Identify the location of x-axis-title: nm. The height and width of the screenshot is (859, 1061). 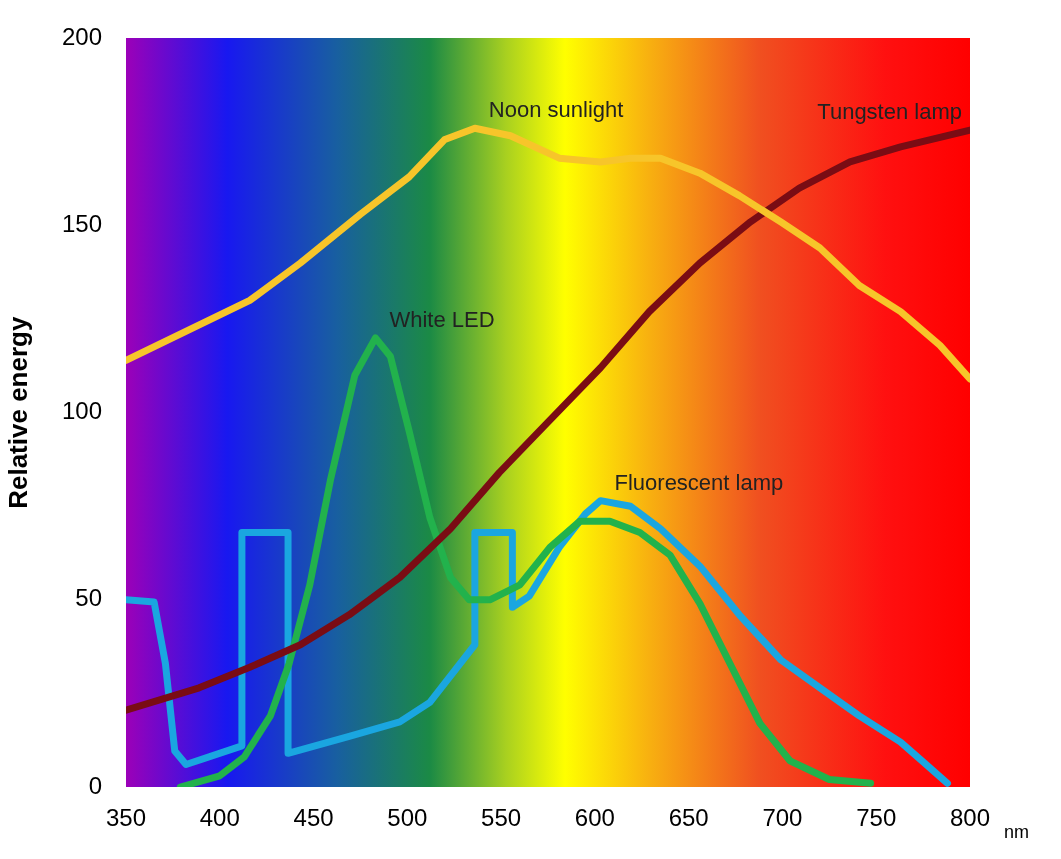
(1017, 831).